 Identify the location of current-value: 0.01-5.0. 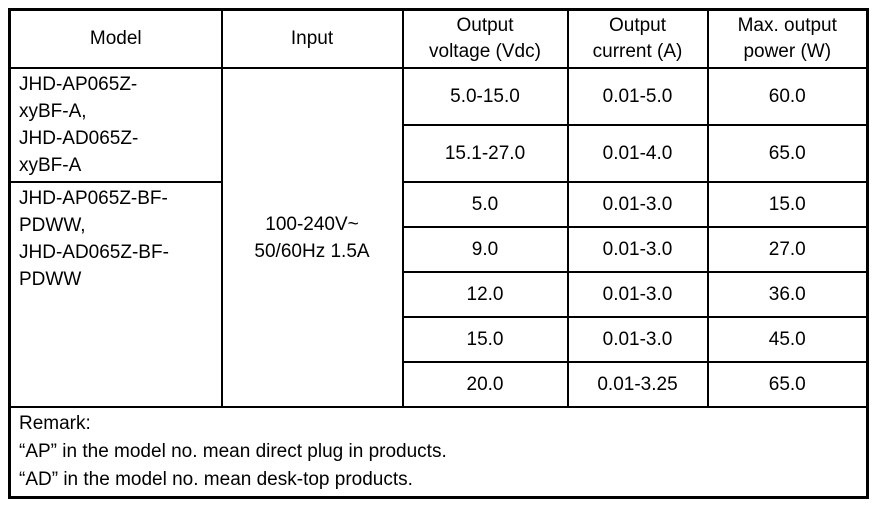
(637, 96).